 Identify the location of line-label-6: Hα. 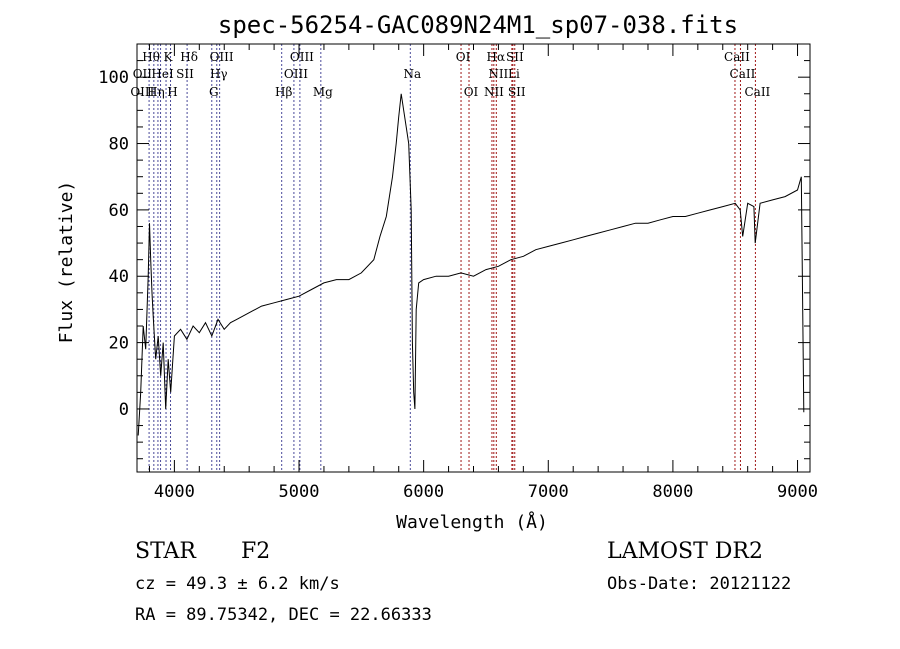
(496, 57).